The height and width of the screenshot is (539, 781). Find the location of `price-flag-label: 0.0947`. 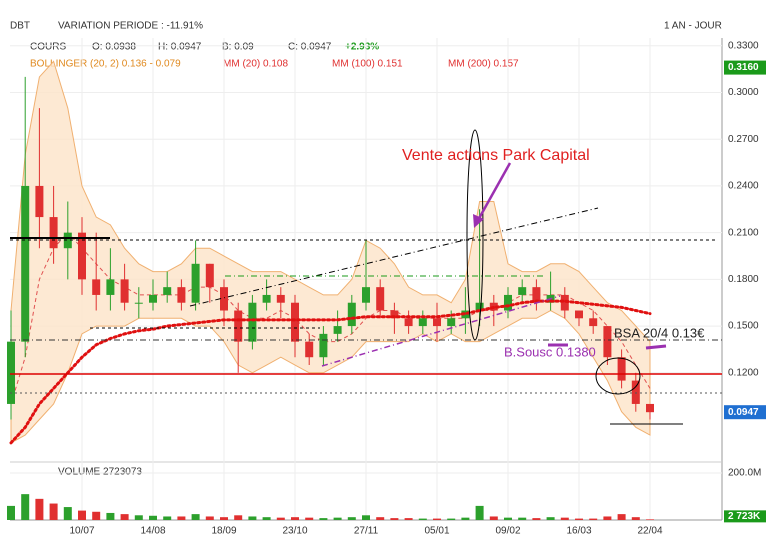

price-flag-label: 0.0947 is located at coordinates (743, 412).